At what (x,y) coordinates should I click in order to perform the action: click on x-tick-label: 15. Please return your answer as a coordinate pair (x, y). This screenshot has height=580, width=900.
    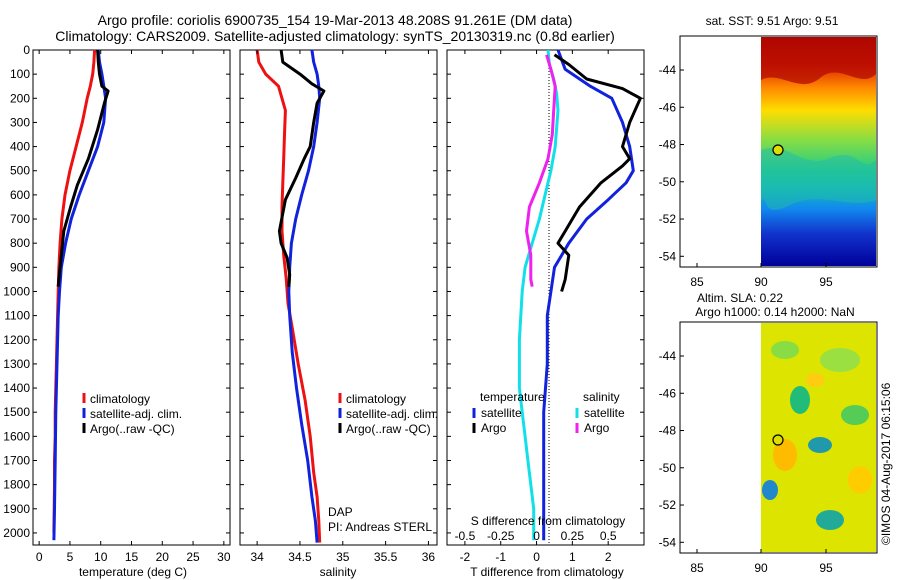
    Looking at the image, I should click on (132, 557).